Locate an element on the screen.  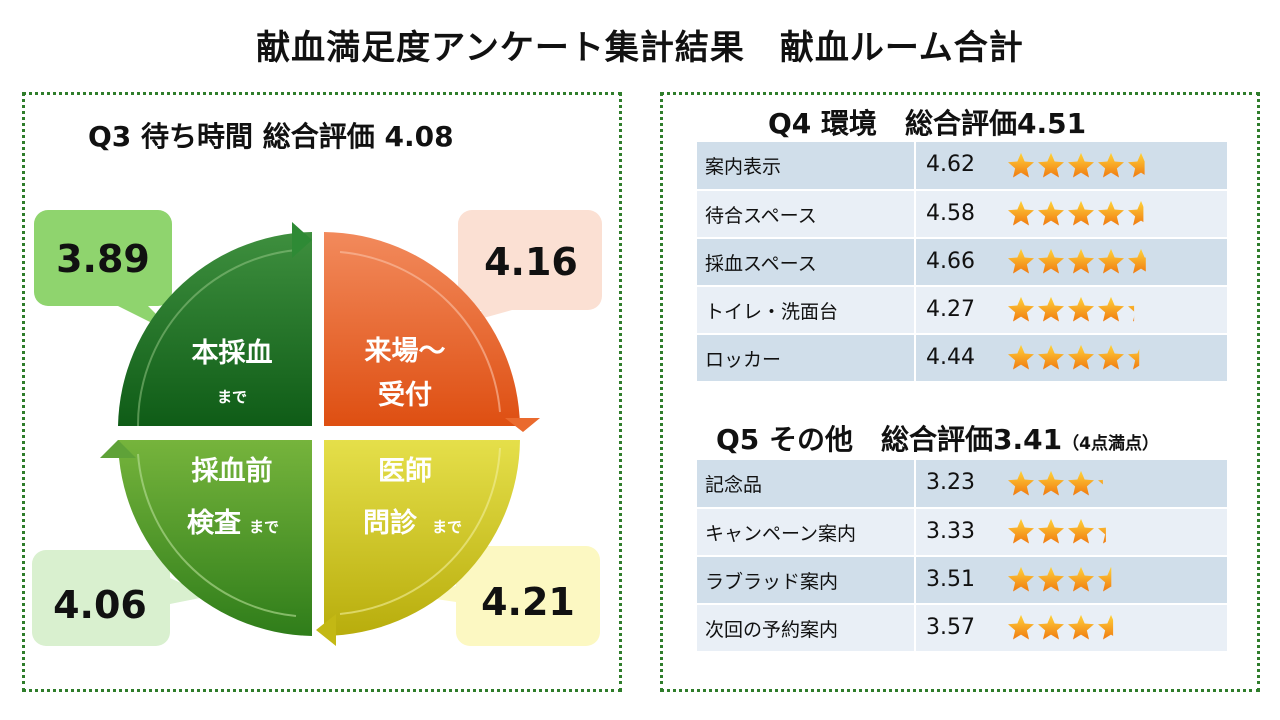
callout-bottom-left: 4.06 is located at coordinates (121, 598).